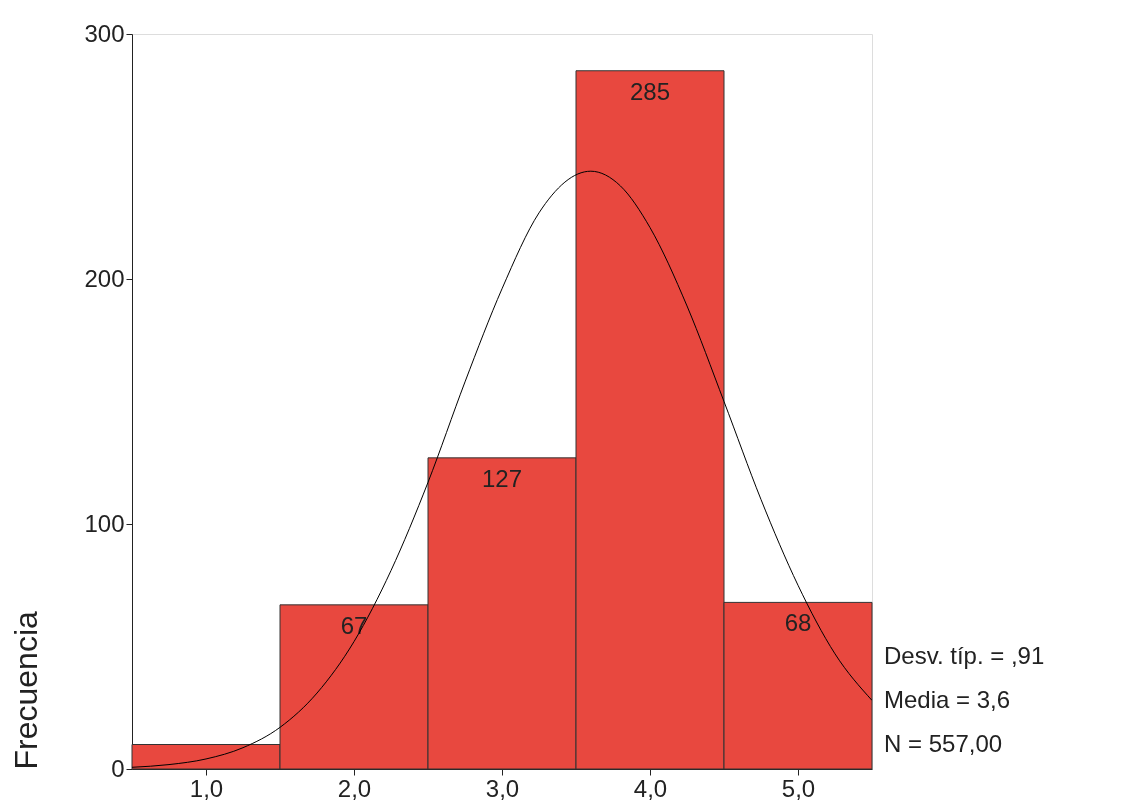 The height and width of the screenshot is (810, 1128). I want to click on data-label: 285, so click(650, 91).